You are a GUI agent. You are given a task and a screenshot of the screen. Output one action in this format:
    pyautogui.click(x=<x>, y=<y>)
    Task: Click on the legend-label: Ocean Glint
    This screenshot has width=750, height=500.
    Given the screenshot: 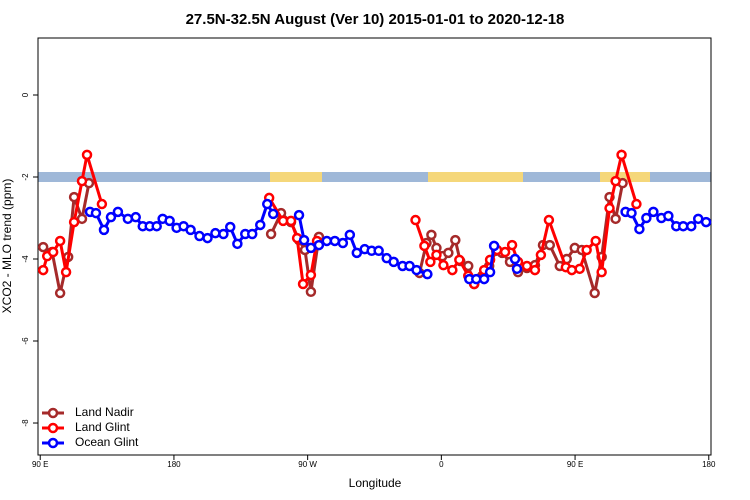 What is the action you would take?
    pyautogui.click(x=107, y=442)
    